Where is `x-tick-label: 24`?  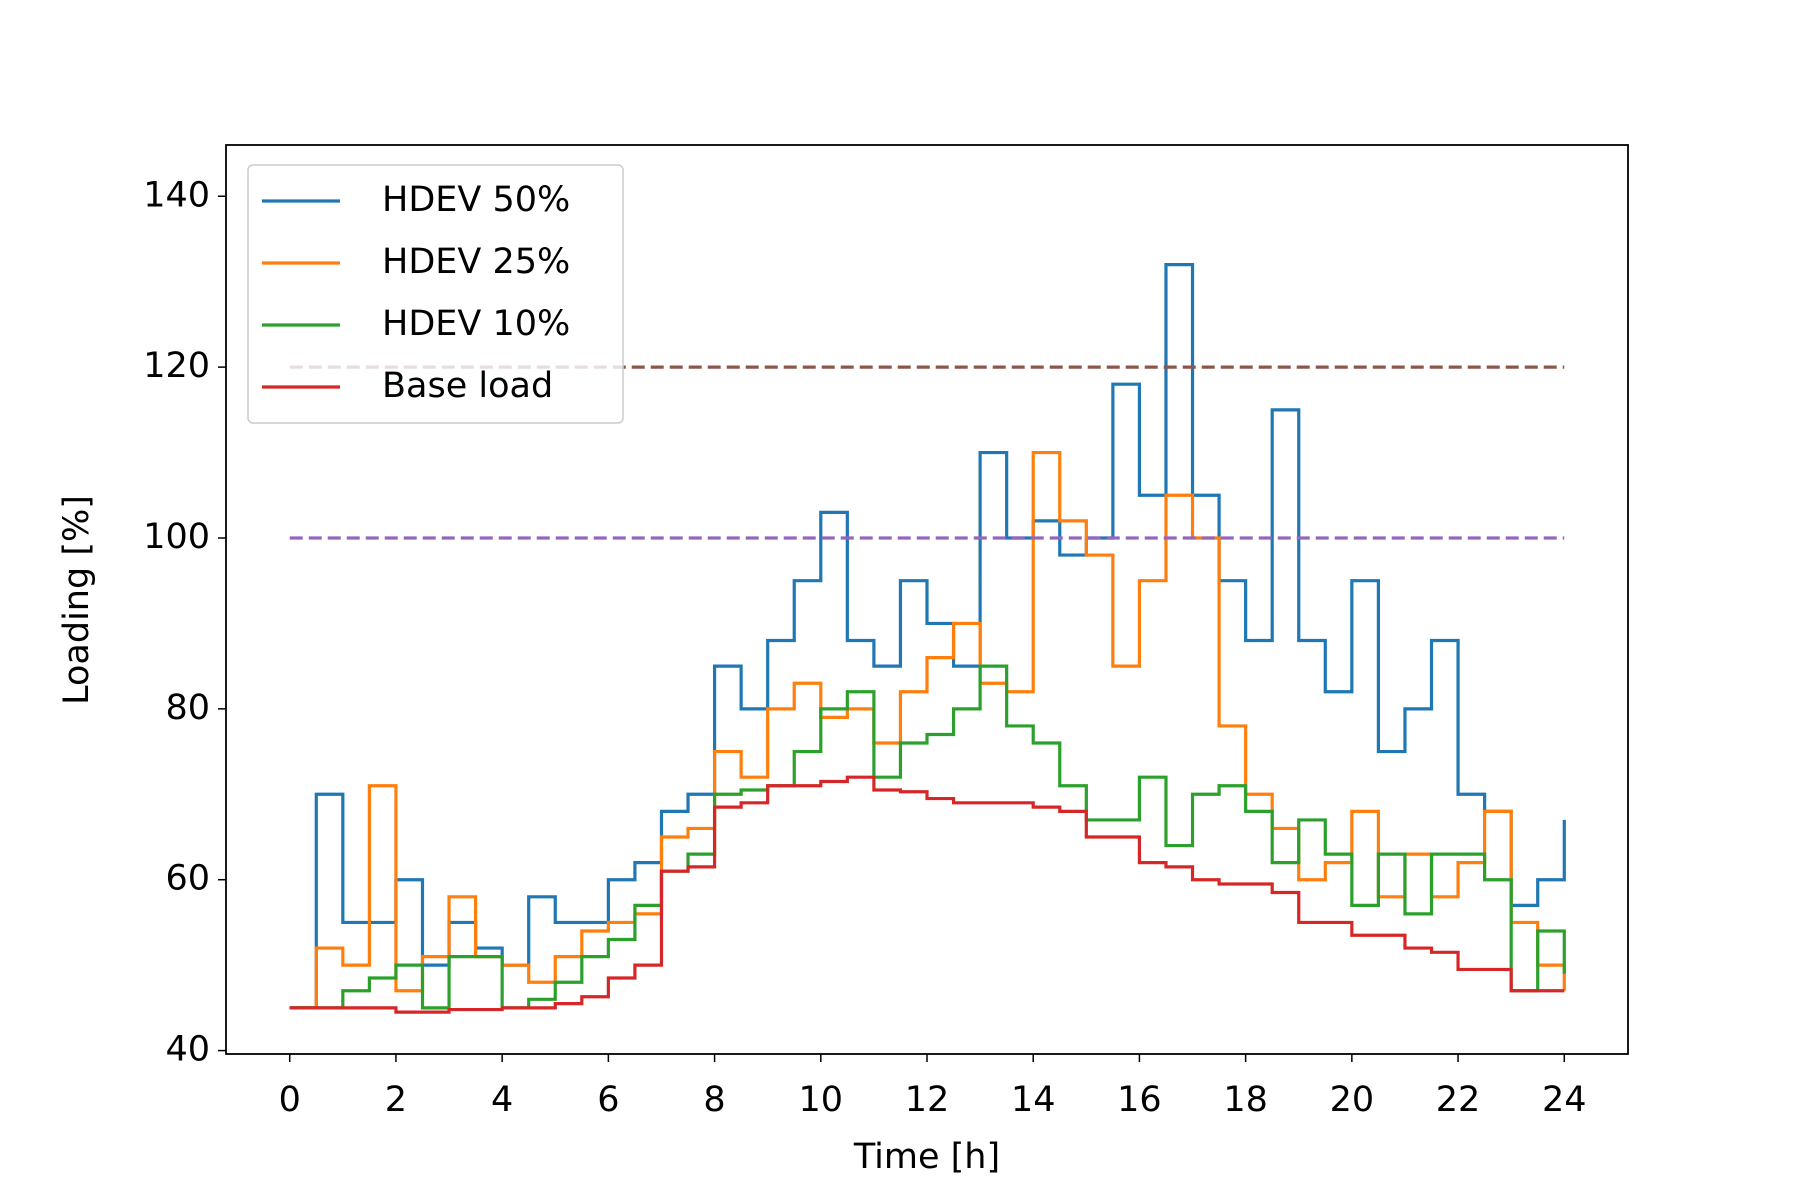 x-tick-label: 24 is located at coordinates (1564, 1100).